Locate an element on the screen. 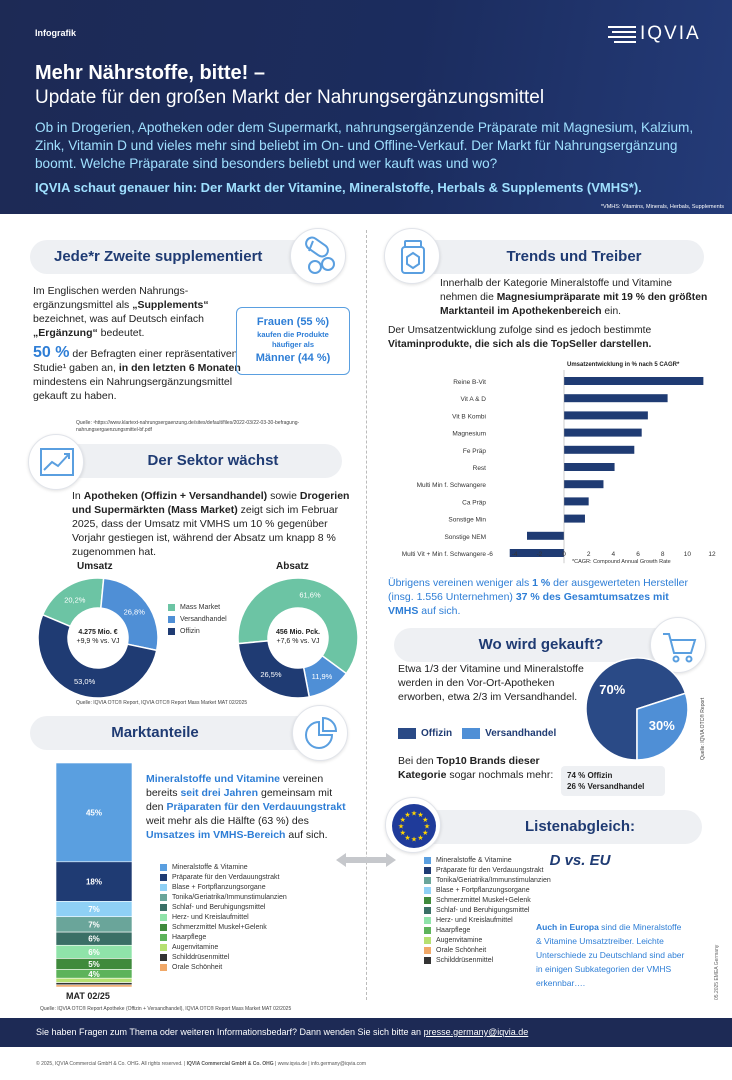  legend-label: Orale Schönheit is located at coordinates (461, 950).